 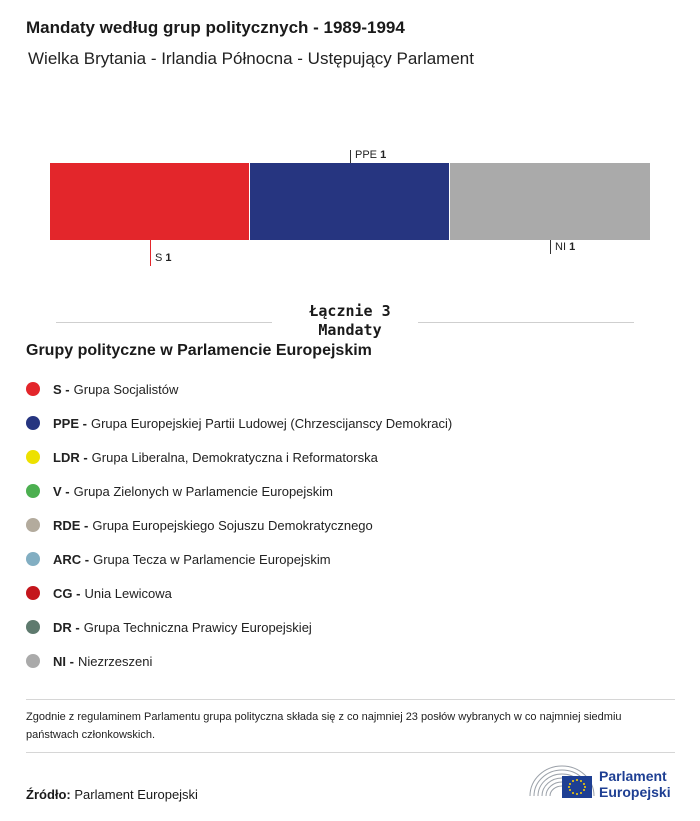 What do you see at coordinates (163, 258) in the screenshot?
I see `segment-label-s: S 1` at bounding box center [163, 258].